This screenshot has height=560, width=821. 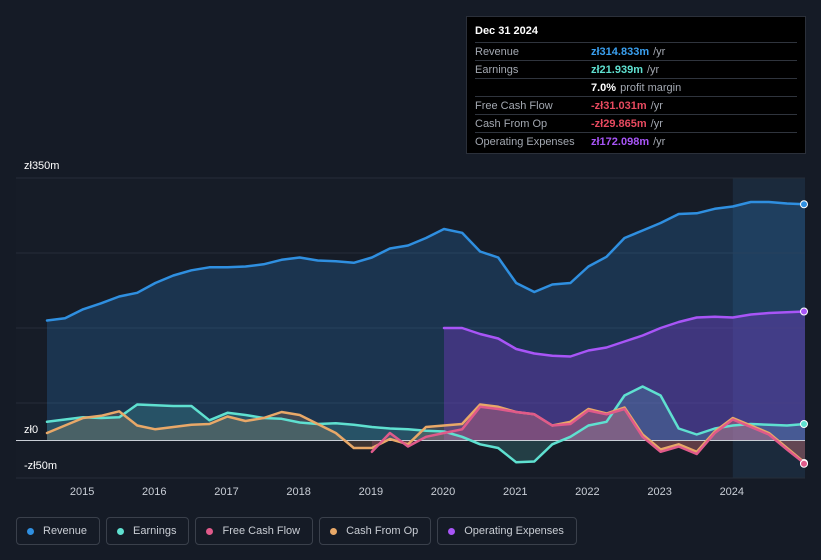 What do you see at coordinates (617, 69) in the screenshot?
I see `tooltip-earnings-value: zł21.939m` at bounding box center [617, 69].